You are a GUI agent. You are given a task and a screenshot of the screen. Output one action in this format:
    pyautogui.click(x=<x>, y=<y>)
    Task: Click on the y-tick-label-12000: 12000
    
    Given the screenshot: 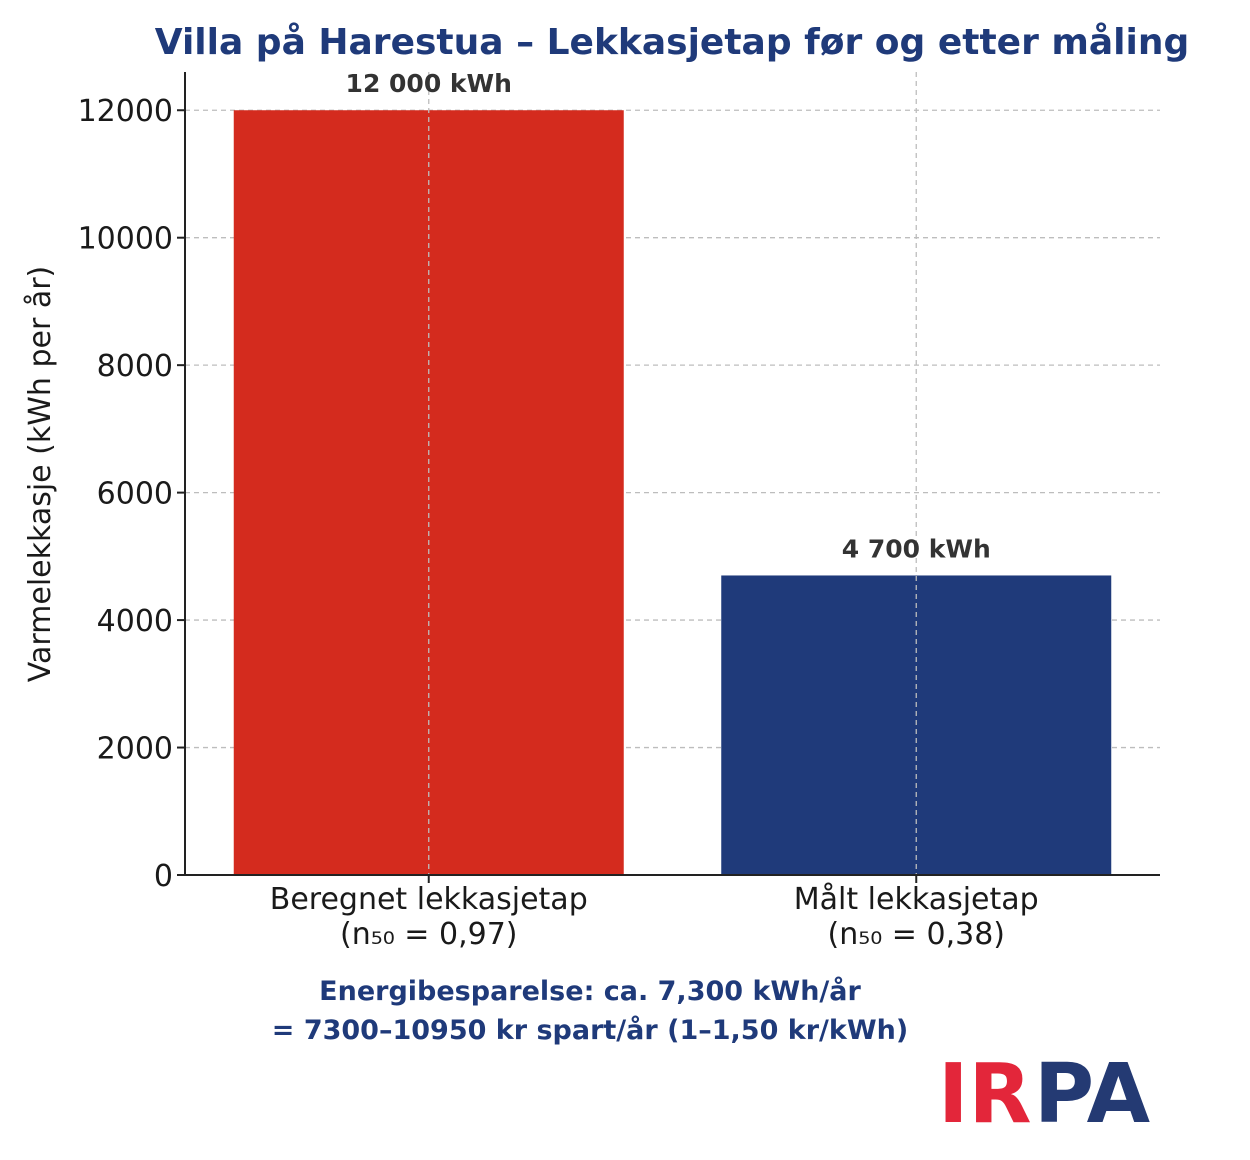 What is the action you would take?
    pyautogui.click(x=125, y=111)
    